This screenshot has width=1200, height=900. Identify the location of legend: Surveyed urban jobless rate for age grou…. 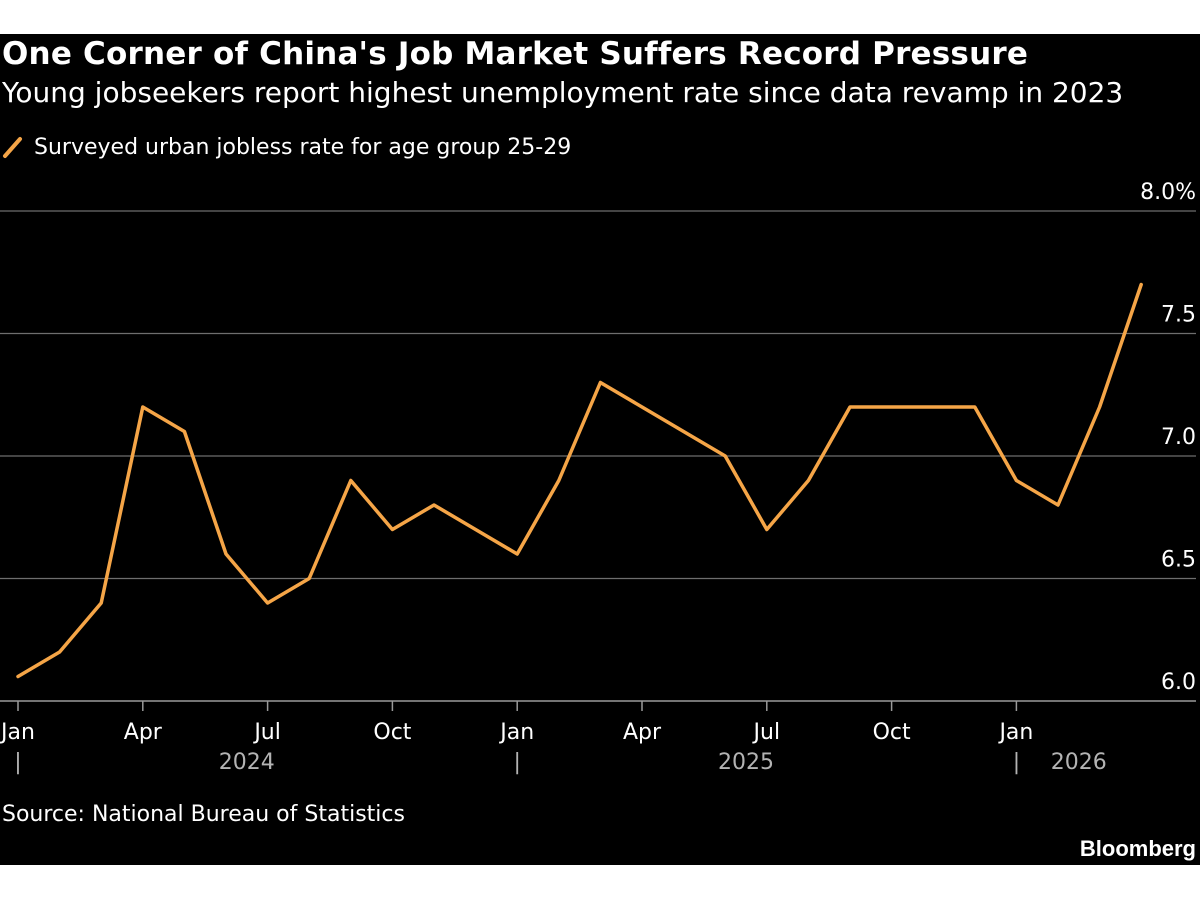
(286, 147).